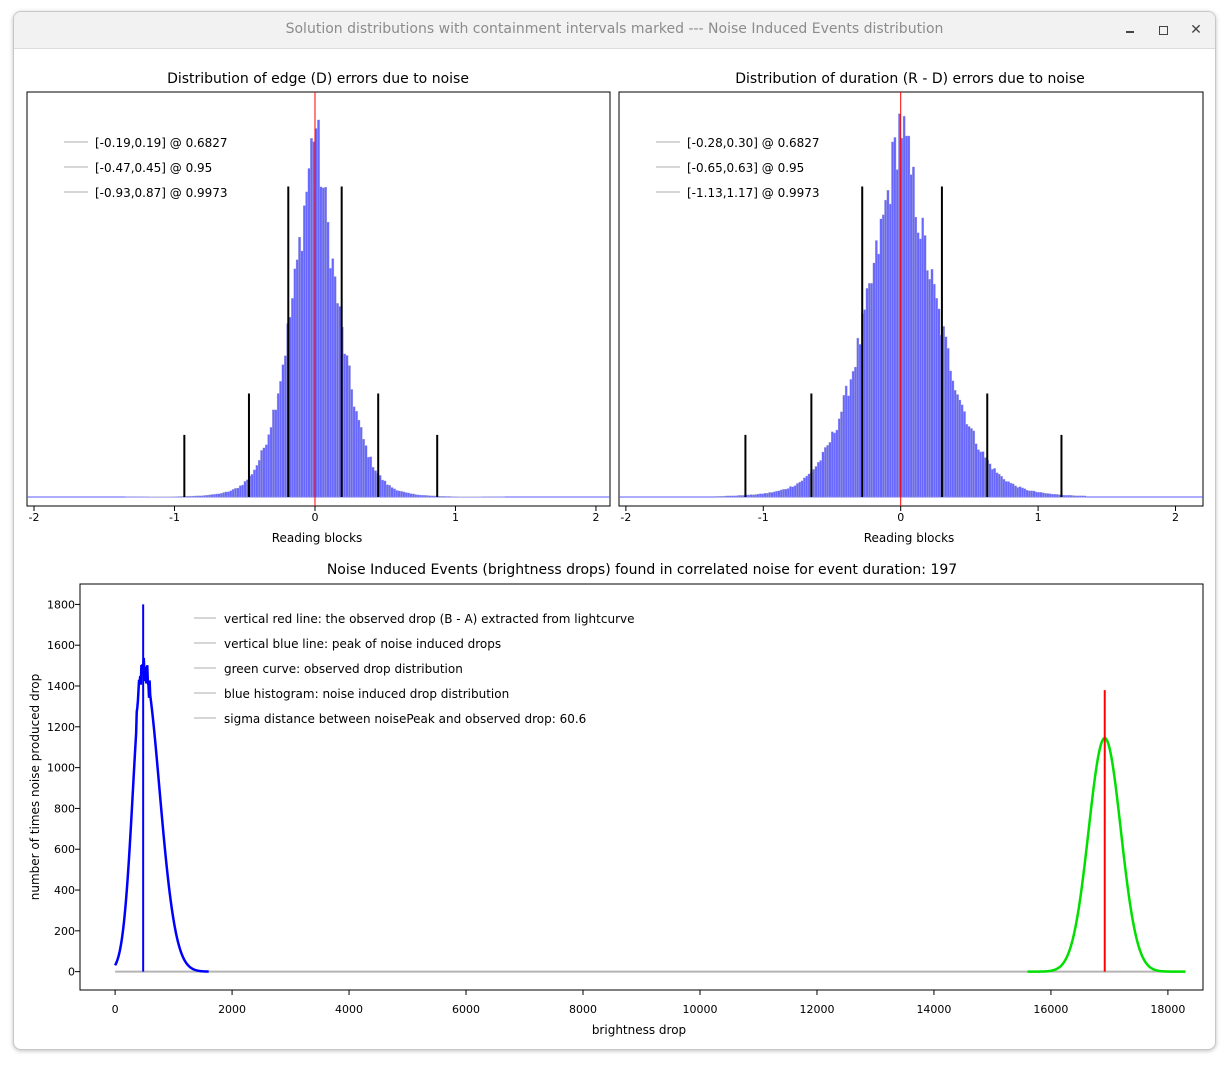 The image size is (1228, 1066). Describe the element at coordinates (933, 1009) in the screenshot. I see `noise-x-tick-label: 14000` at that location.